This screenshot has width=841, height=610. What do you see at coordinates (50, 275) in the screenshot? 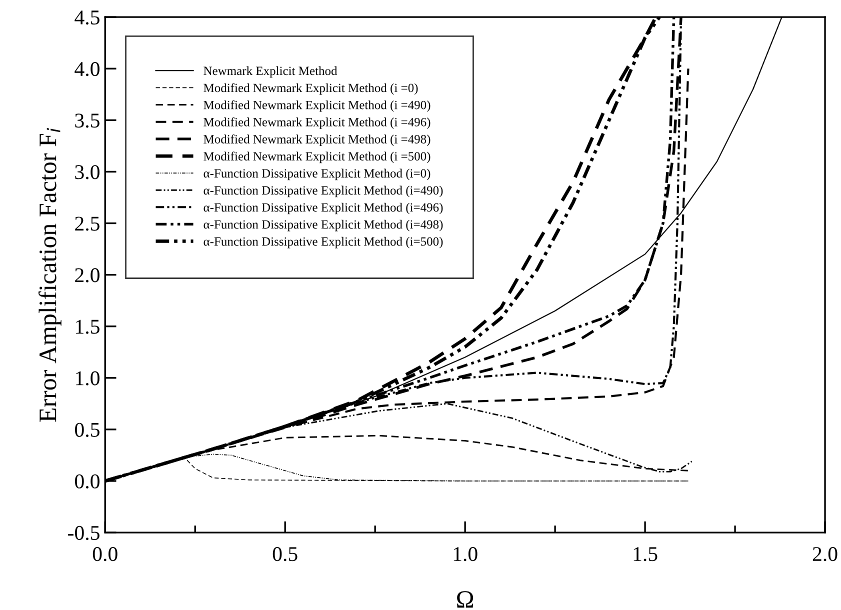
I see `y-axis-title: Error Amplification Factor F$_{i}$` at bounding box center [50, 275].